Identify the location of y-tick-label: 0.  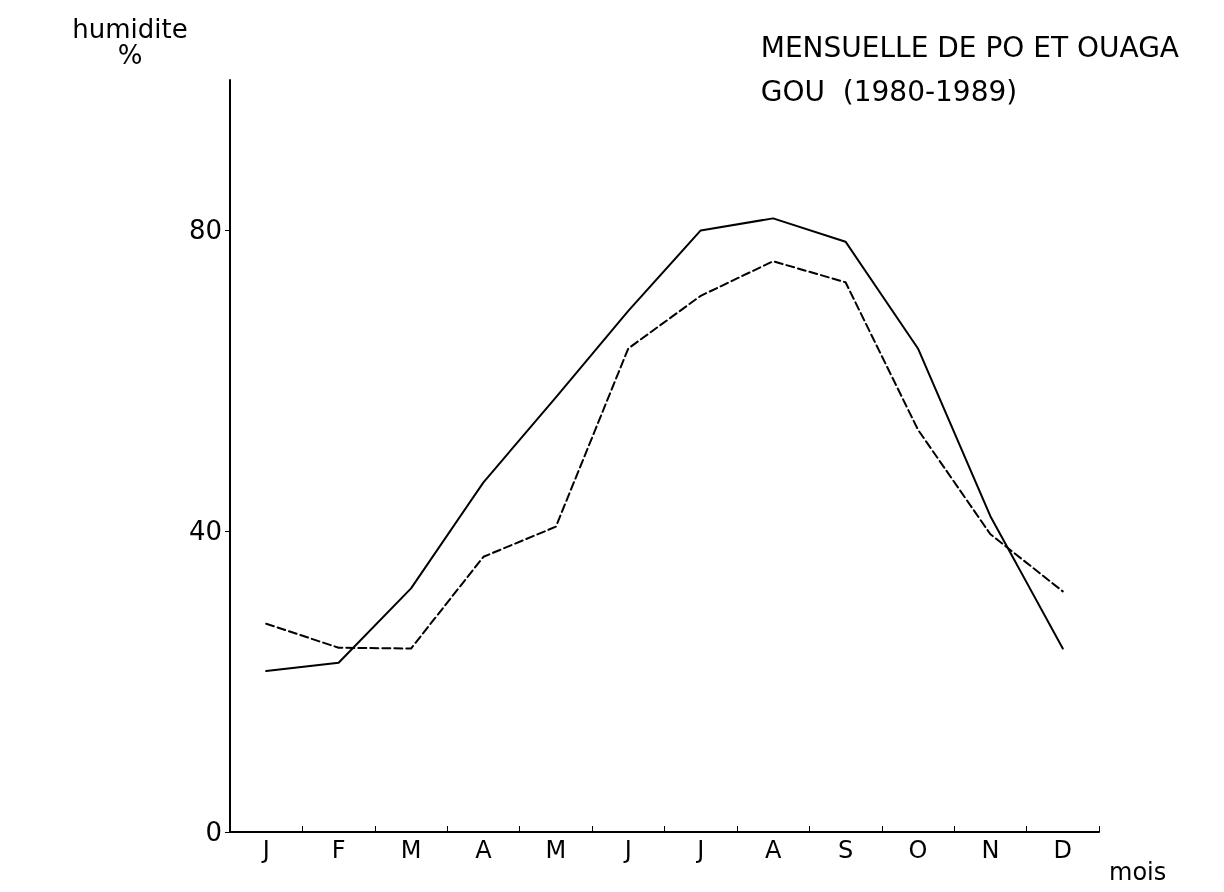
(213, 832).